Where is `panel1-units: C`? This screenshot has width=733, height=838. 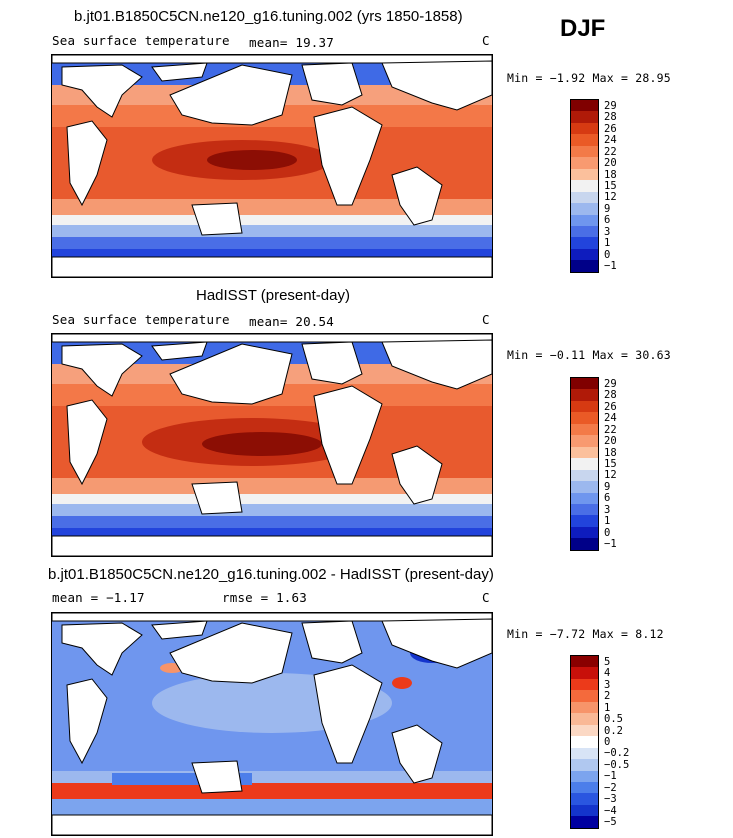 panel1-units: C is located at coordinates (486, 40).